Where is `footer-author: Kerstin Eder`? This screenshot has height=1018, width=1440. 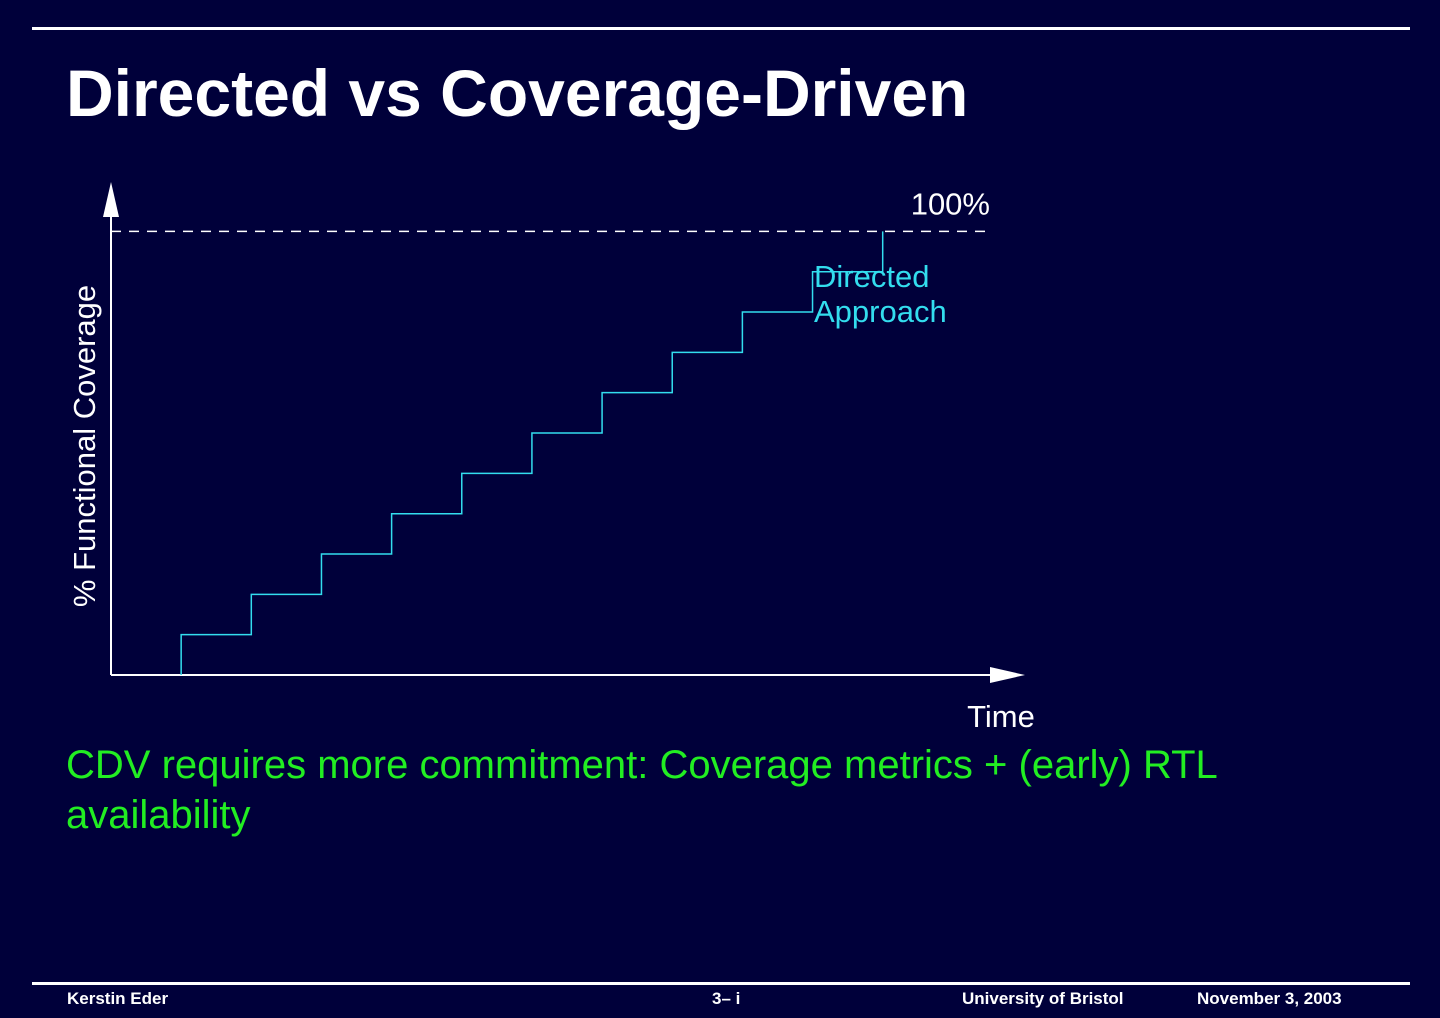
footer-author: Kerstin Eder is located at coordinates (118, 998).